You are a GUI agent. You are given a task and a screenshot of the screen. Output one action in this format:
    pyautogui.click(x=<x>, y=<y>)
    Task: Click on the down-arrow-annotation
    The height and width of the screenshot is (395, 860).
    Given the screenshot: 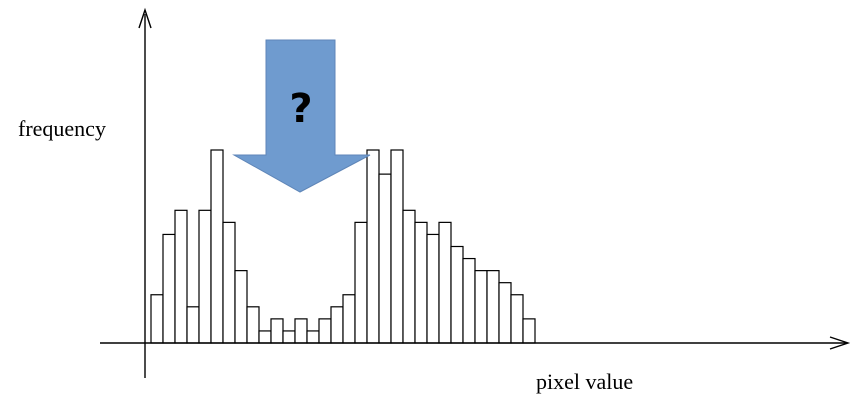 What is the action you would take?
    pyautogui.click(x=301, y=116)
    